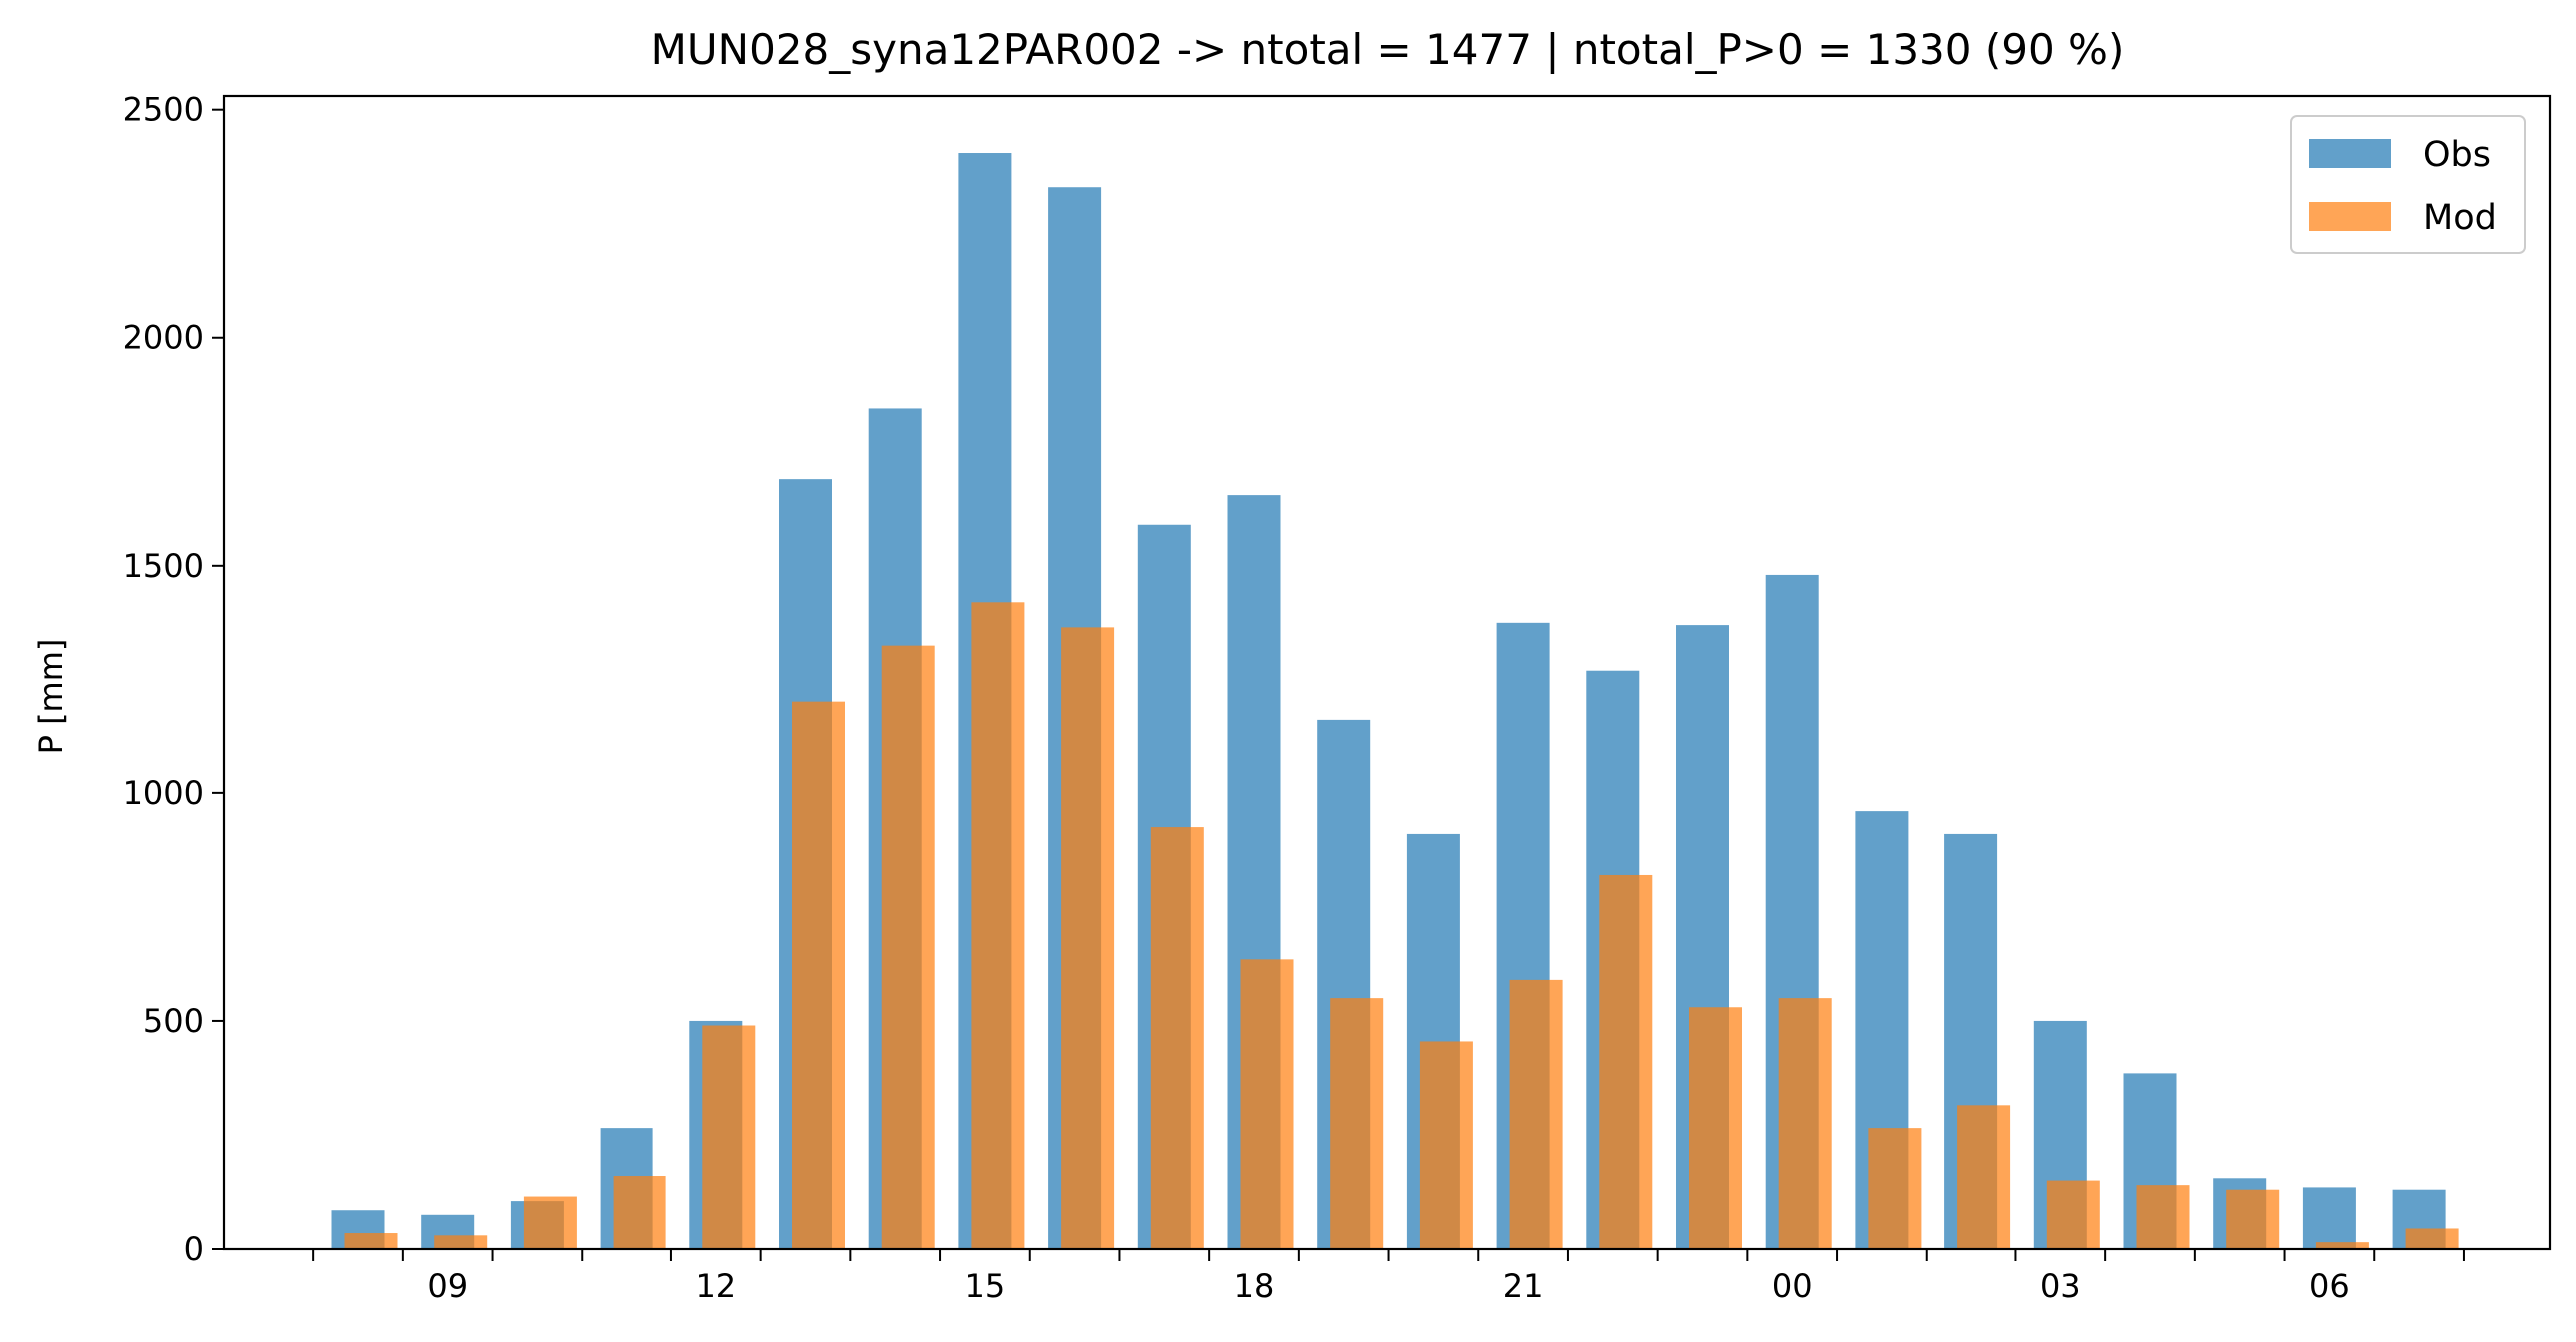  Describe the element at coordinates (173, 679) in the screenshot. I see `y-axis: 0 500 1000 1500 2000 2500` at that location.